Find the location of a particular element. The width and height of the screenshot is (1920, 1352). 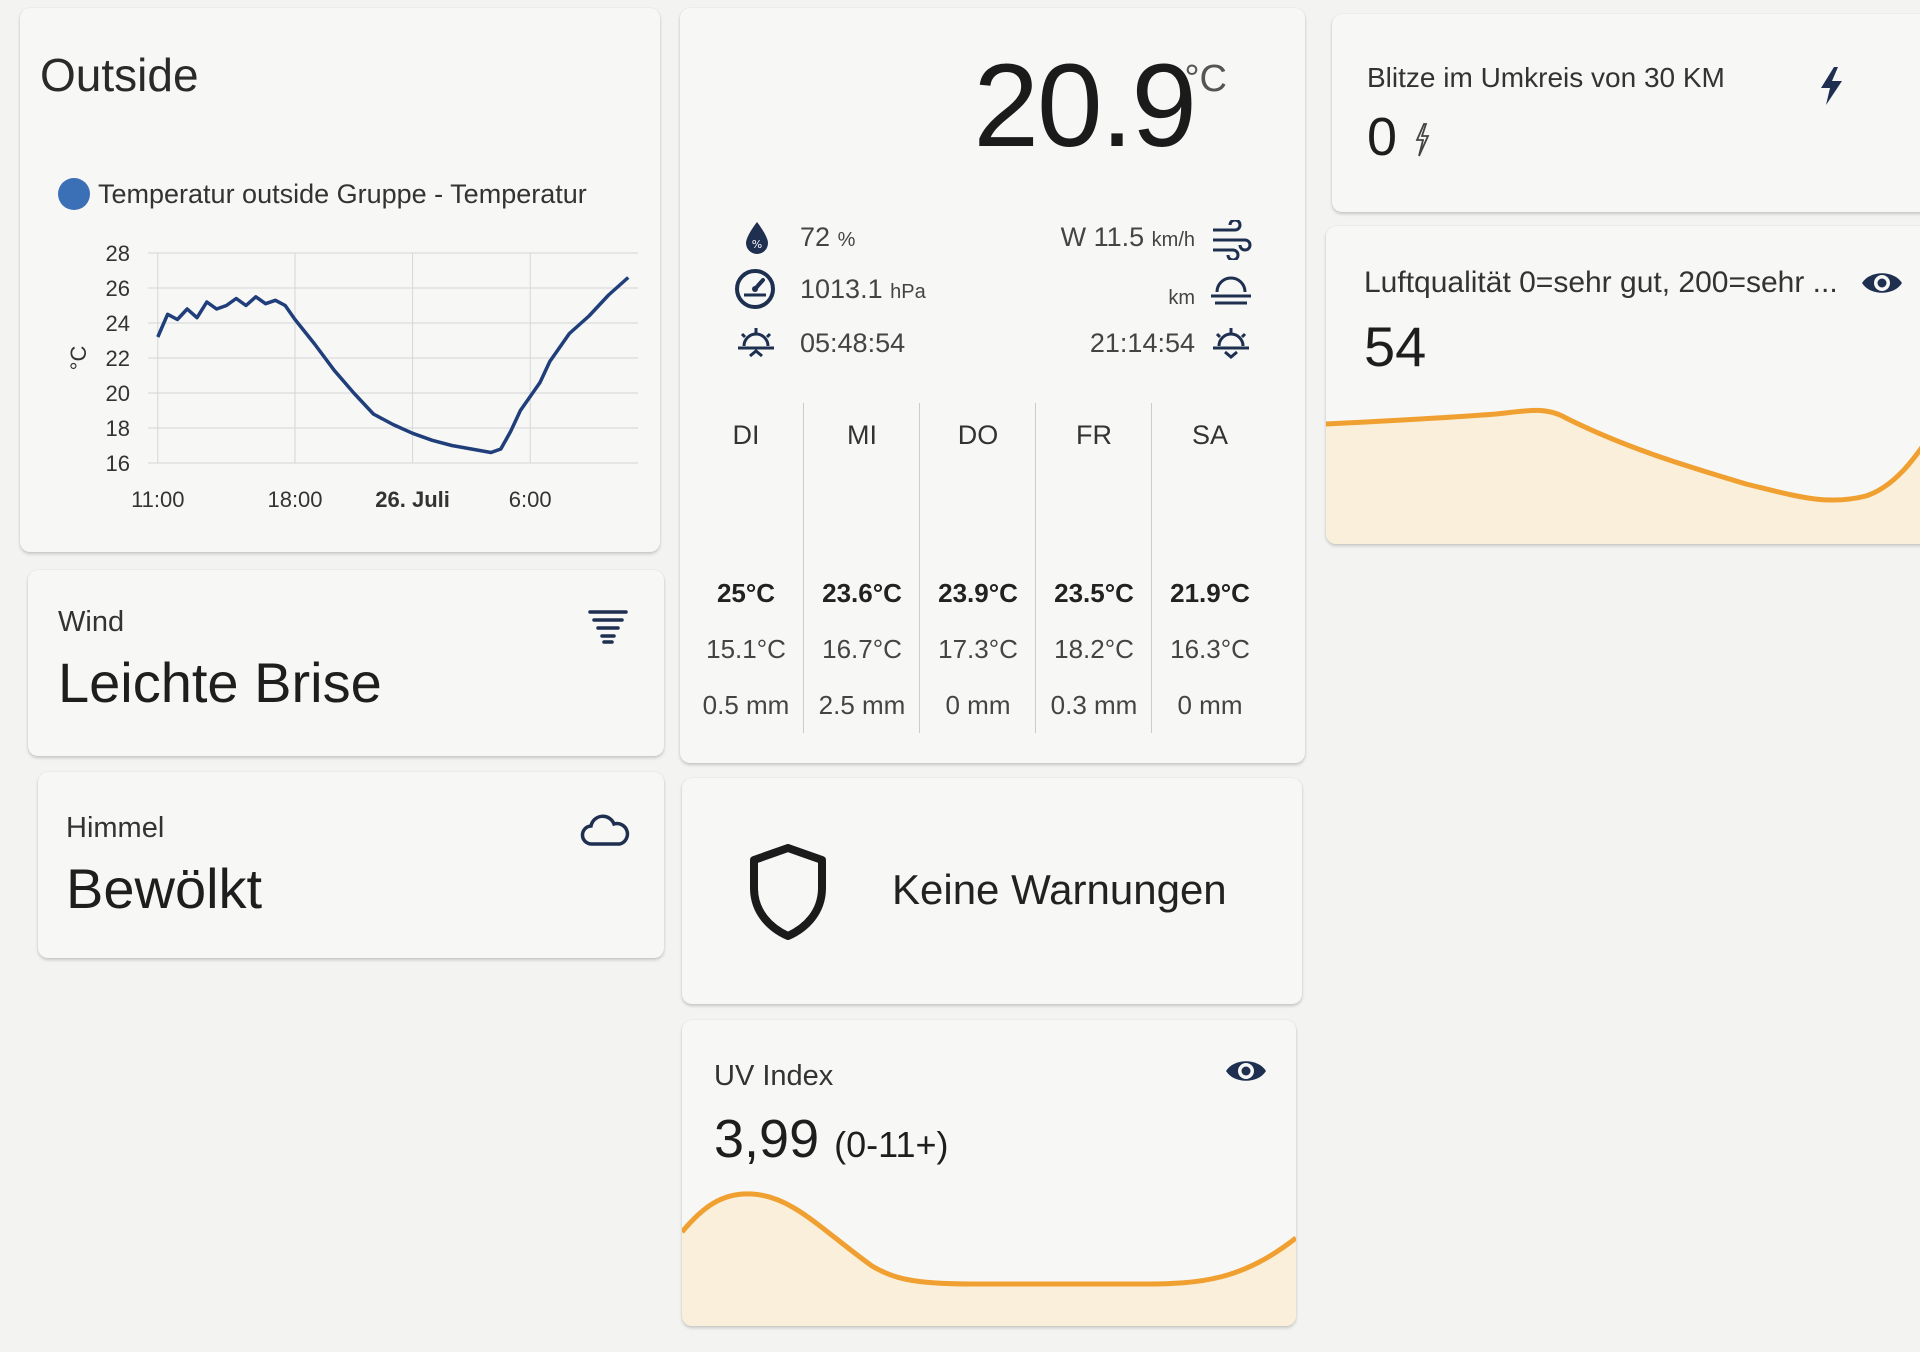

x-tick-label: 6:00 is located at coordinates (530, 499).